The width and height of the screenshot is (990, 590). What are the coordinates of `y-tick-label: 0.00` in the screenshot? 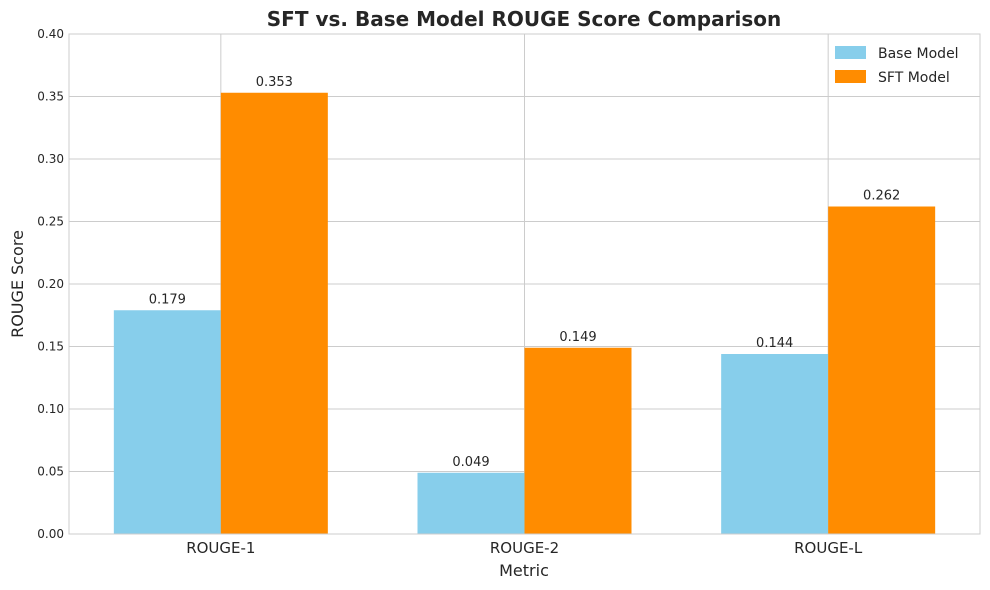 It's located at (50, 534).